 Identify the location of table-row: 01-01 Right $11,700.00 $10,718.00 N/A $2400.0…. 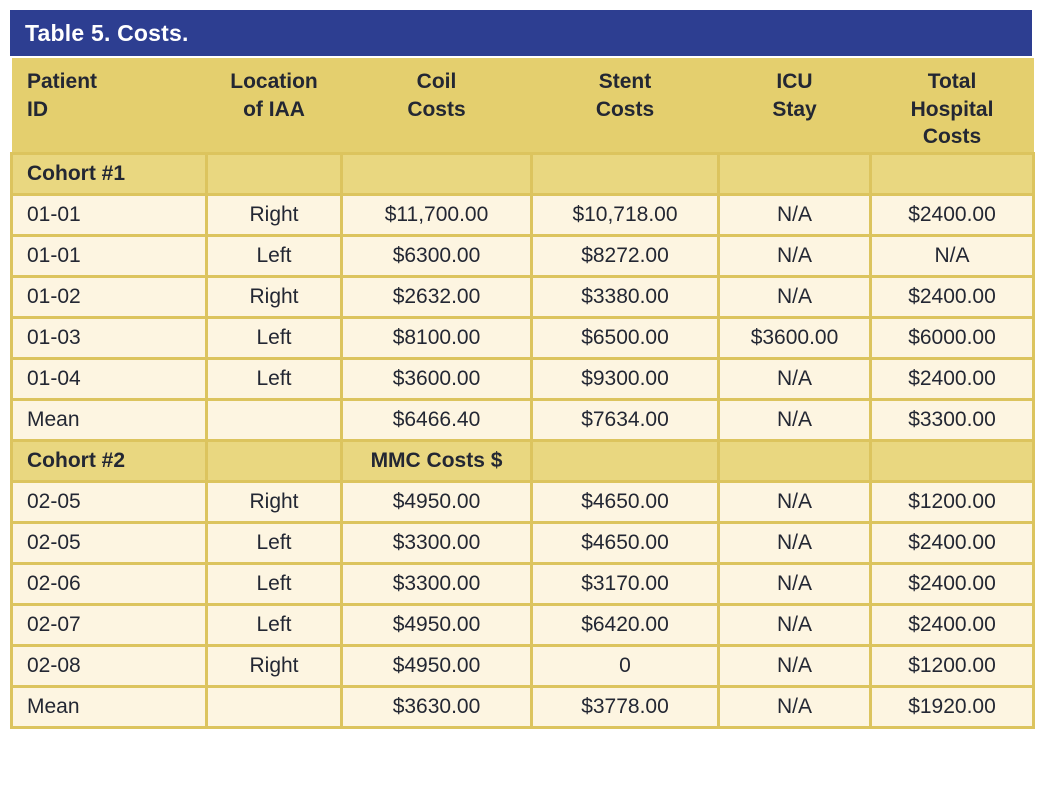
(522, 215).